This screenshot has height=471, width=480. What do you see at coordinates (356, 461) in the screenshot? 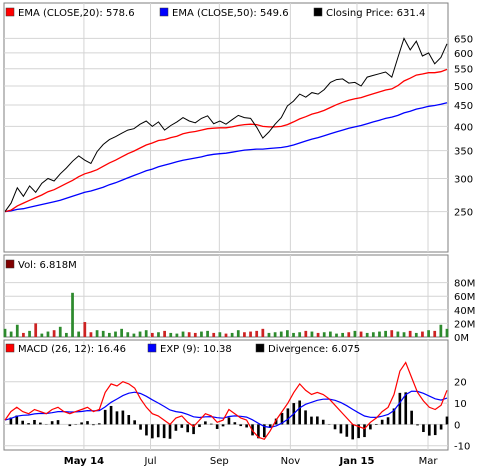
I see `x-tick-label-4: Jan 15` at bounding box center [356, 461].